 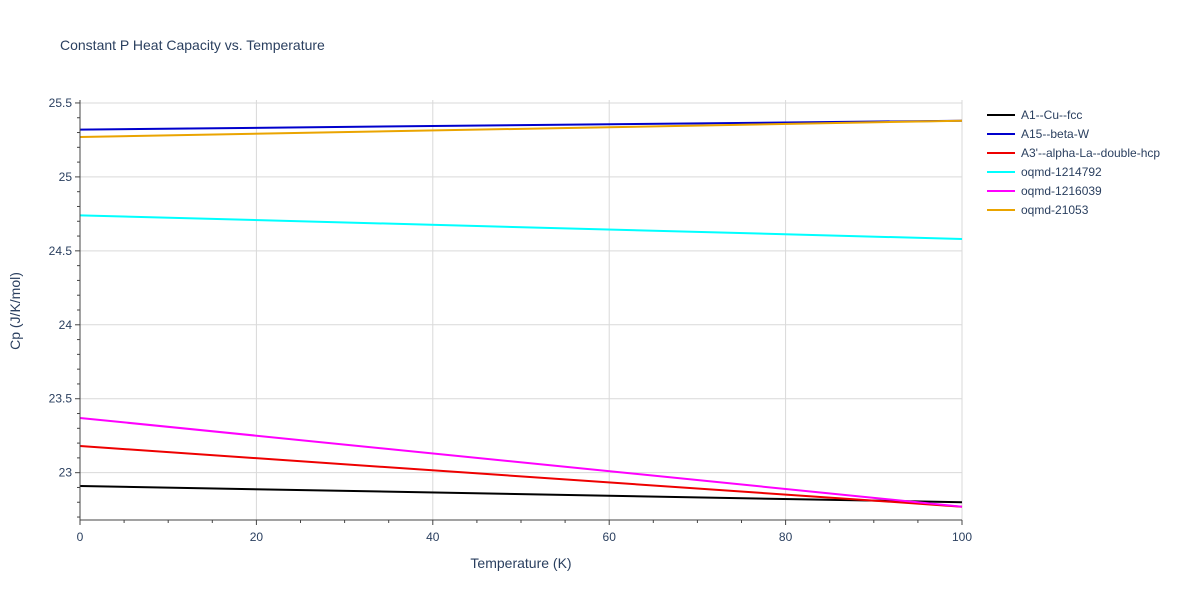 I want to click on legend-label: A15--beta-W, so click(x=1055, y=134).